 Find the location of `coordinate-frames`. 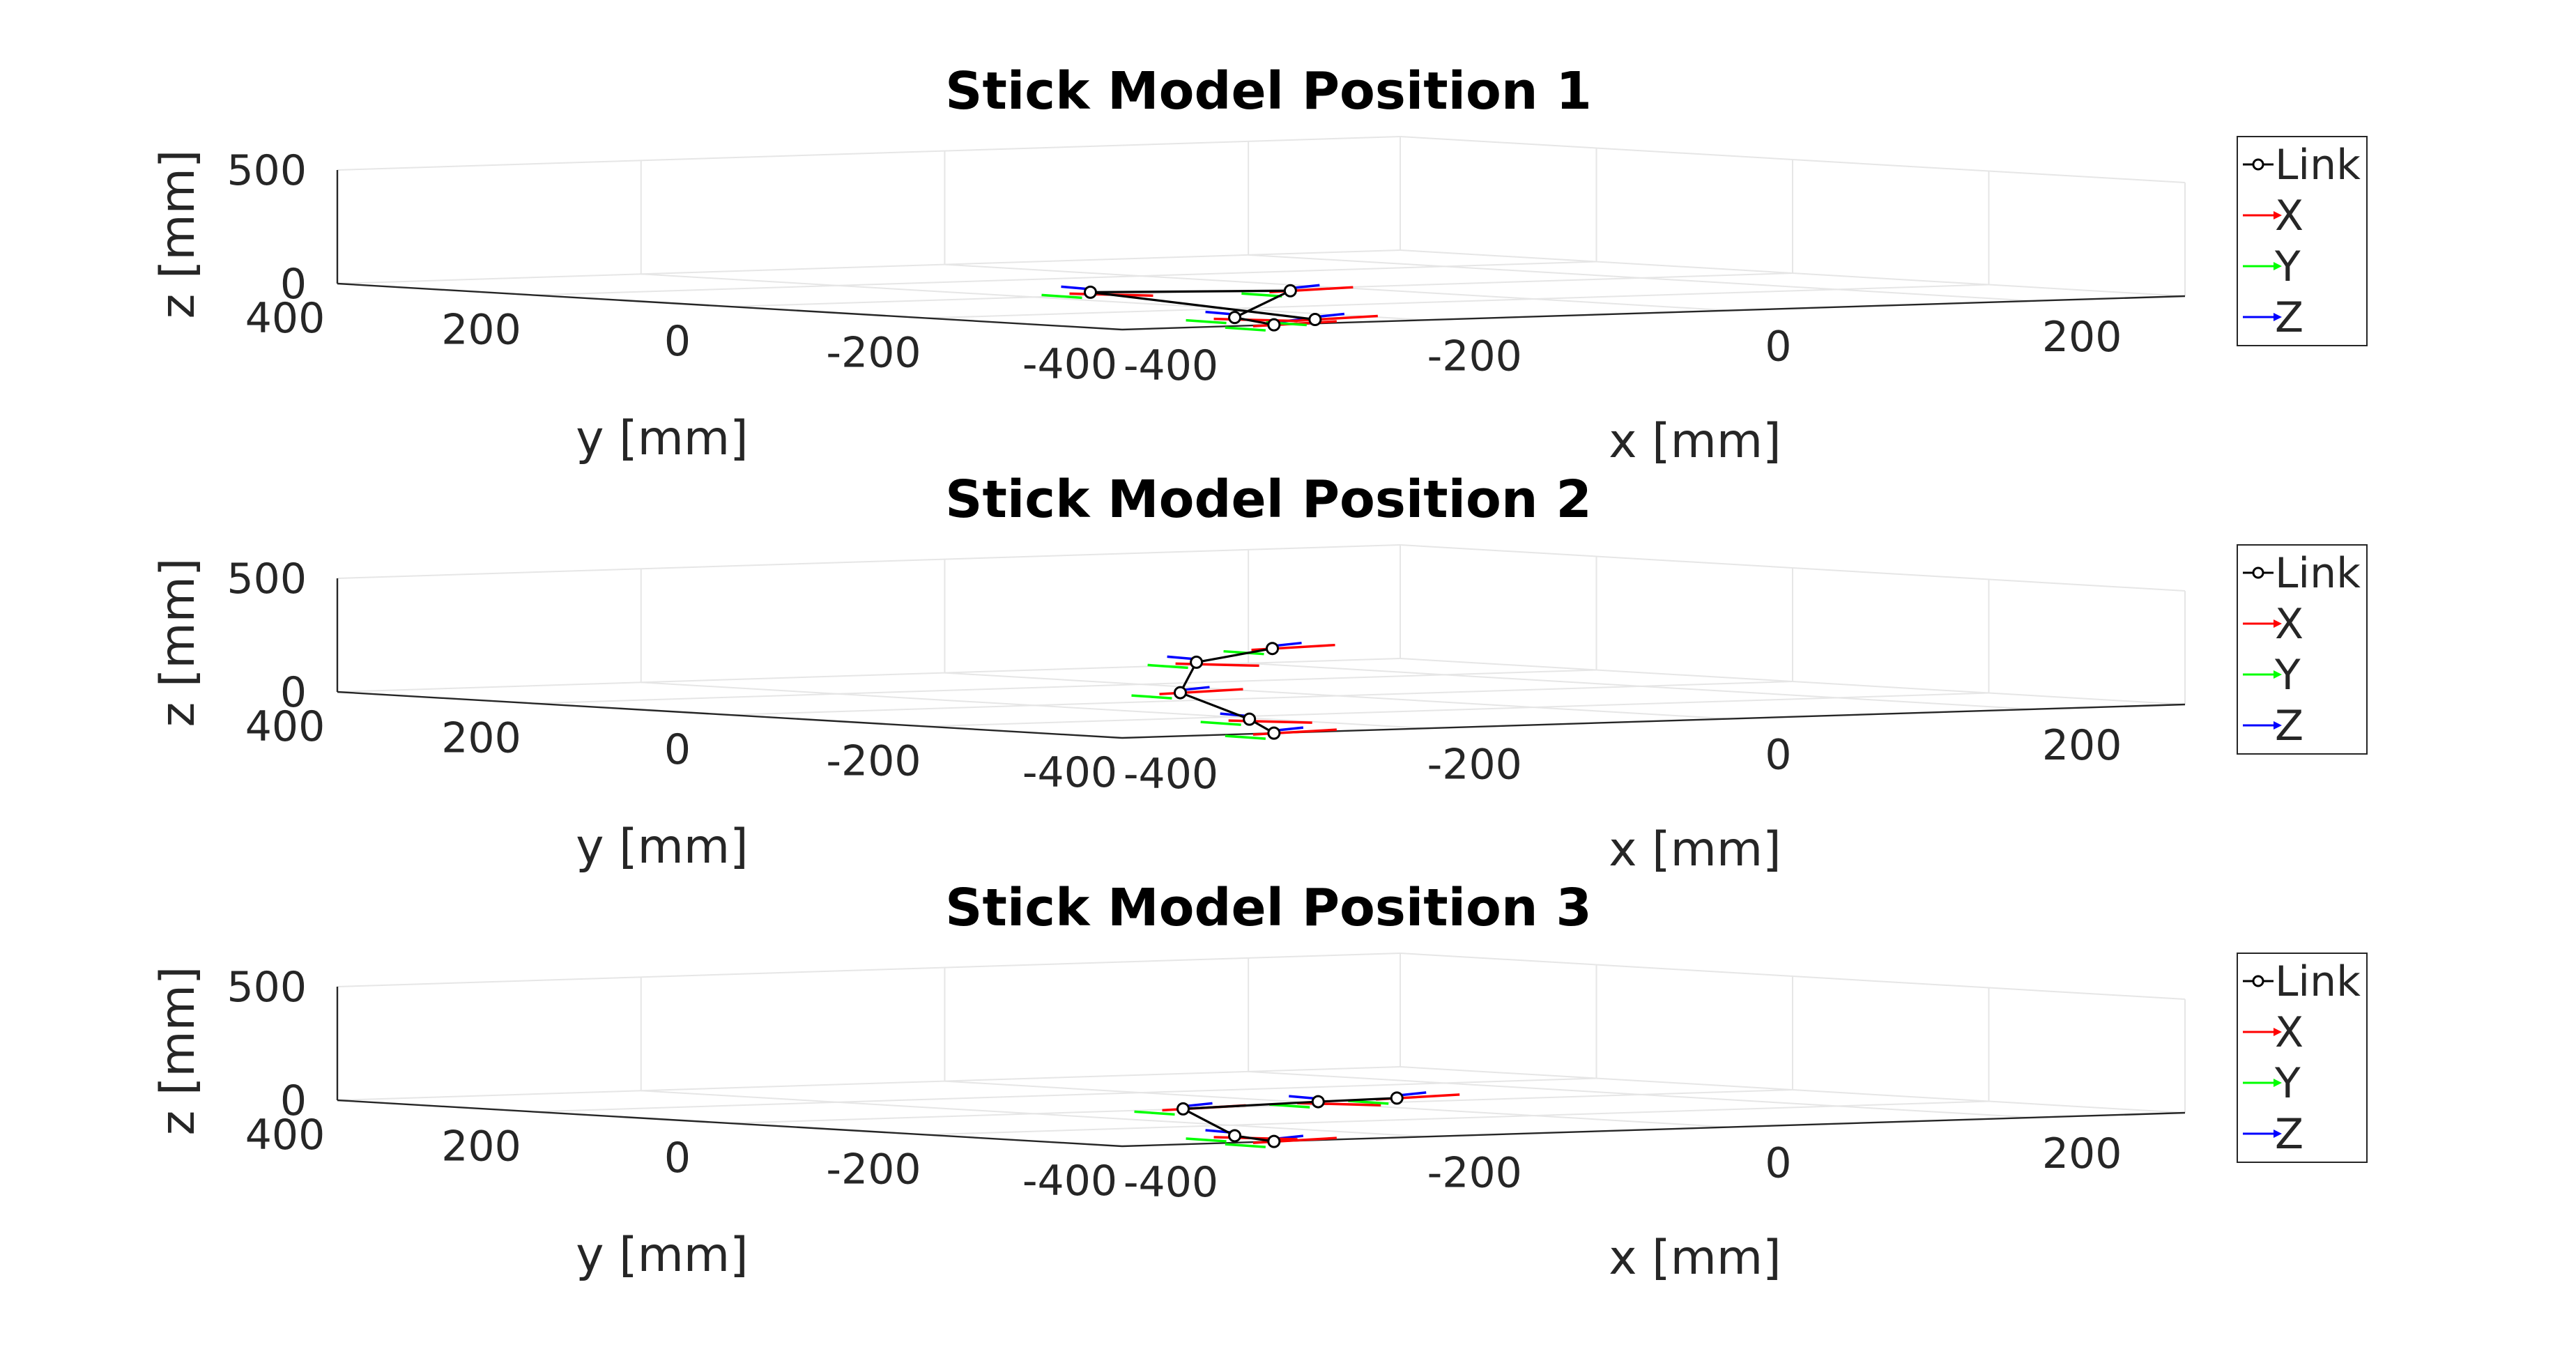

coordinate-frames is located at coordinates (1209, 308).